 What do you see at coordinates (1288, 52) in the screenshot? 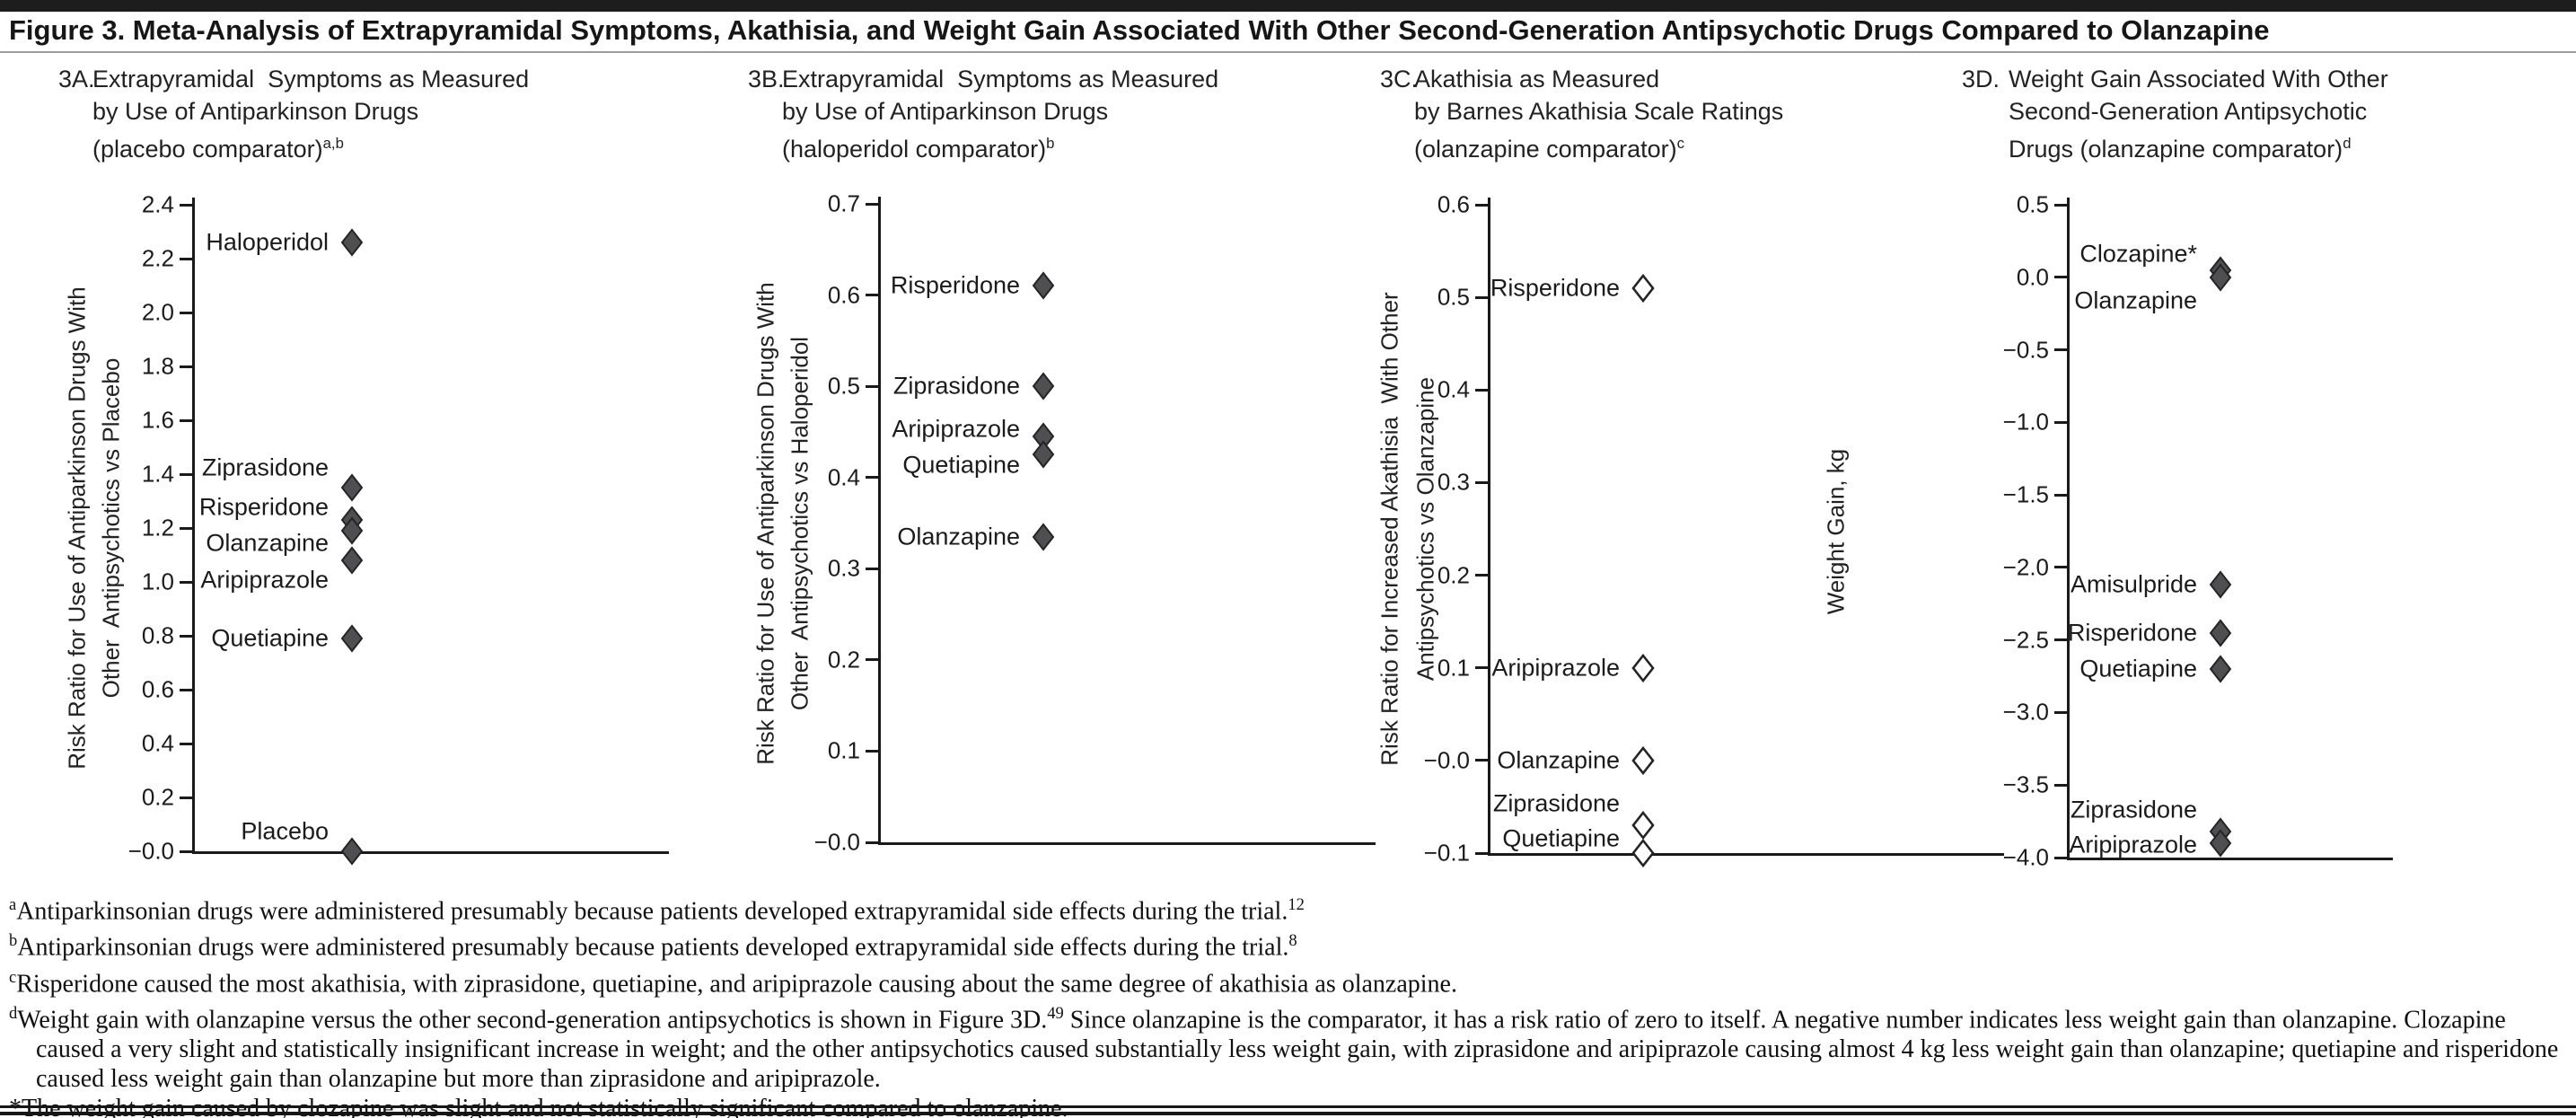
I see `title-rule` at bounding box center [1288, 52].